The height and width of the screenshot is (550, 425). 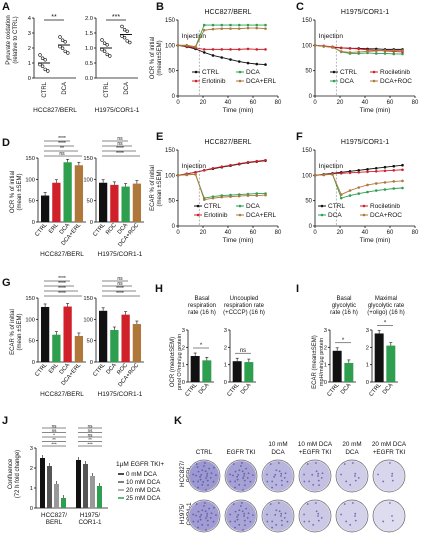 I want to click on data-point-C-DCA, so click(x=376, y=53).